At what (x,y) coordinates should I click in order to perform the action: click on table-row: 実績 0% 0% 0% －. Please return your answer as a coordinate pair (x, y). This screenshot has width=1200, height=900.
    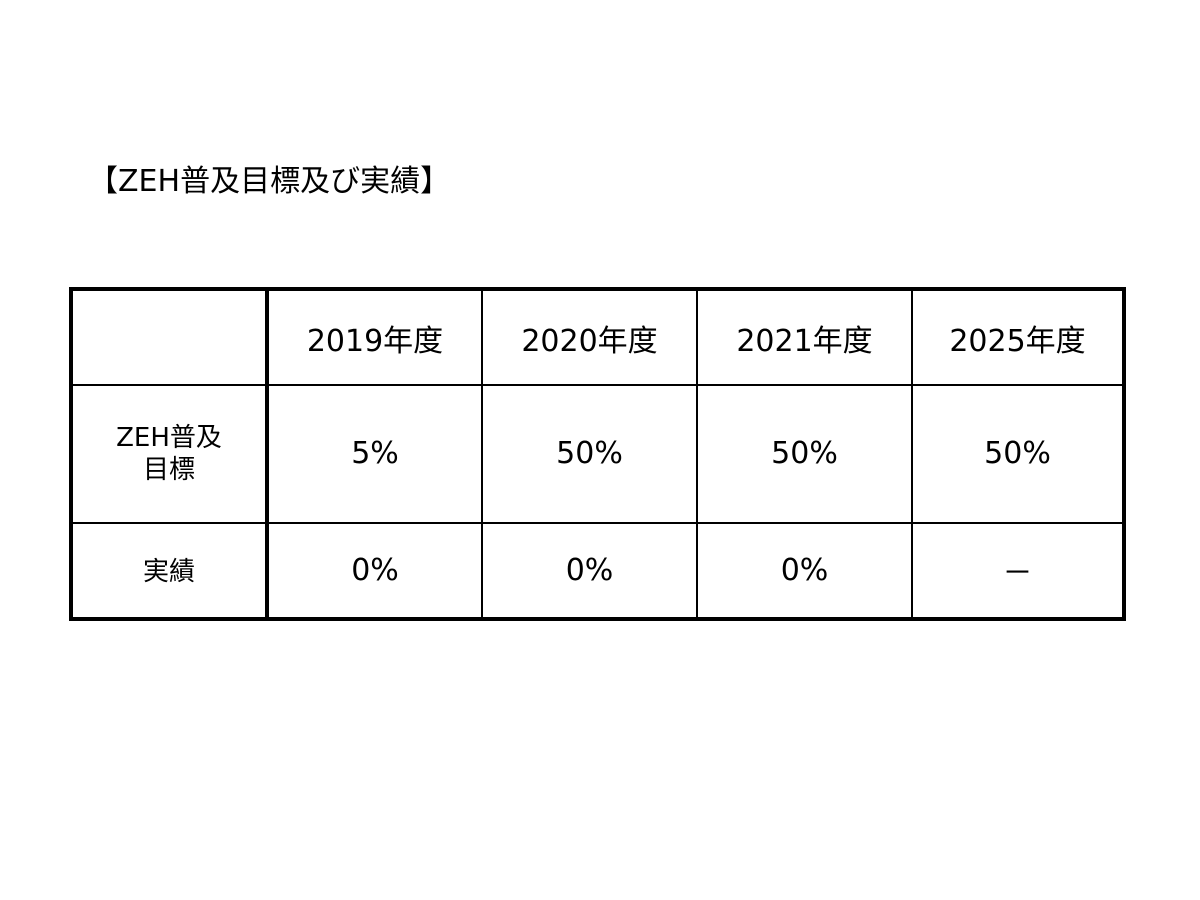
    Looking at the image, I should click on (597, 569).